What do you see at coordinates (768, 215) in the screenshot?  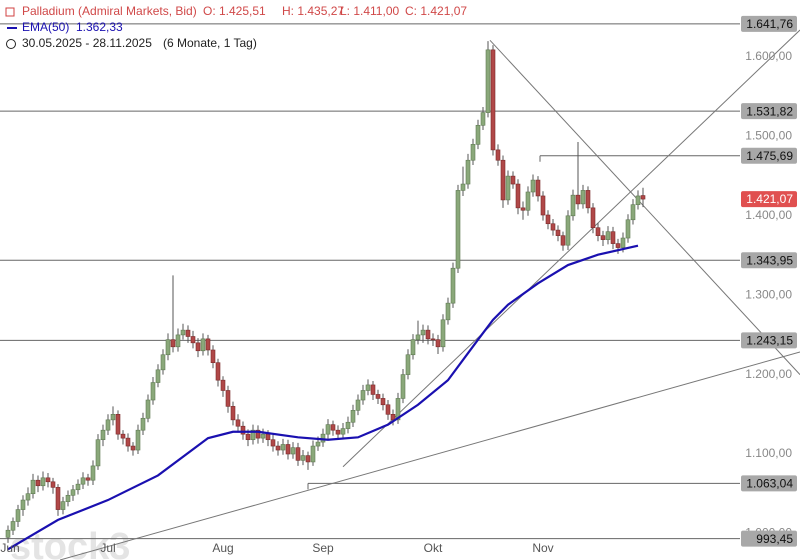 I see `y-tick-label: 1.400,00` at bounding box center [768, 215].